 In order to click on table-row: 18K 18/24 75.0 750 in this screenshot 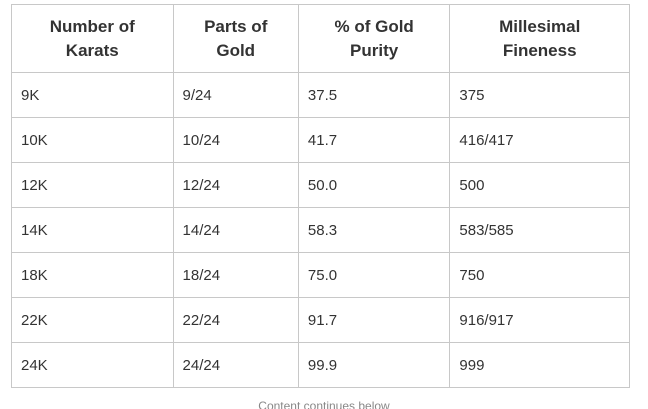, I will do `click(320, 275)`.